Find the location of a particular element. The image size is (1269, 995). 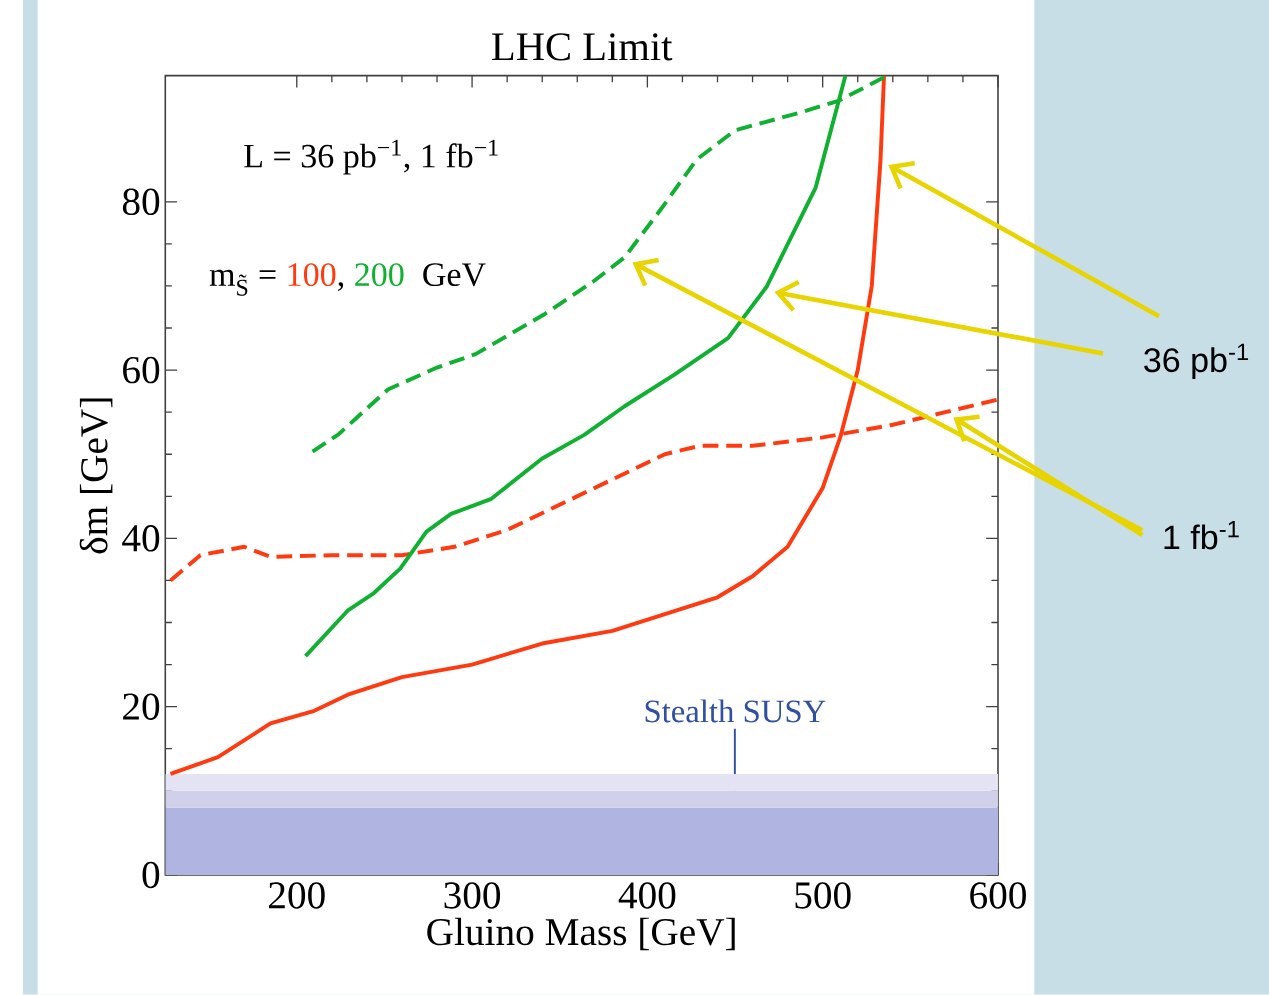

chart-title: LHC Limit is located at coordinates (582, 47).